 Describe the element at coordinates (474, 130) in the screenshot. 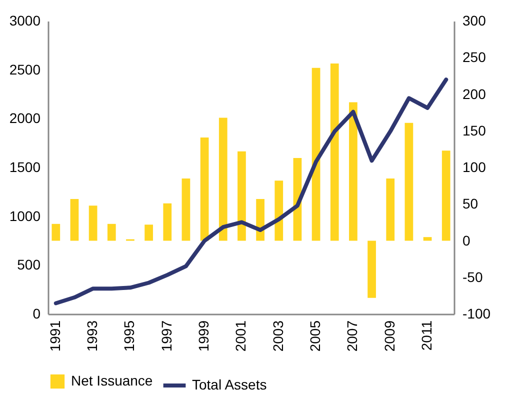

I see `y2-tick-label: 150` at that location.